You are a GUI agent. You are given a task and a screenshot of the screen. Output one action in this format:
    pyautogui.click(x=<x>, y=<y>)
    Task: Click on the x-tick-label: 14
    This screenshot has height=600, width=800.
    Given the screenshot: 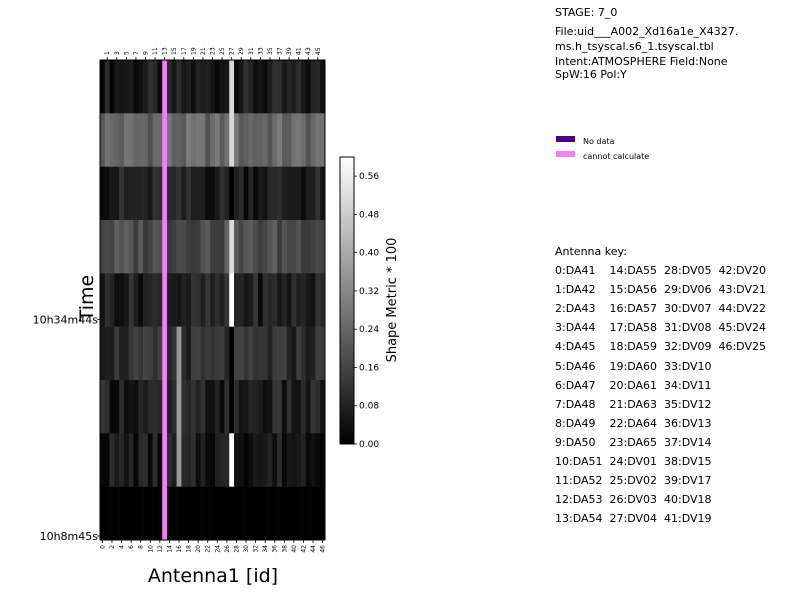 What is the action you would take?
    pyautogui.click(x=169, y=549)
    